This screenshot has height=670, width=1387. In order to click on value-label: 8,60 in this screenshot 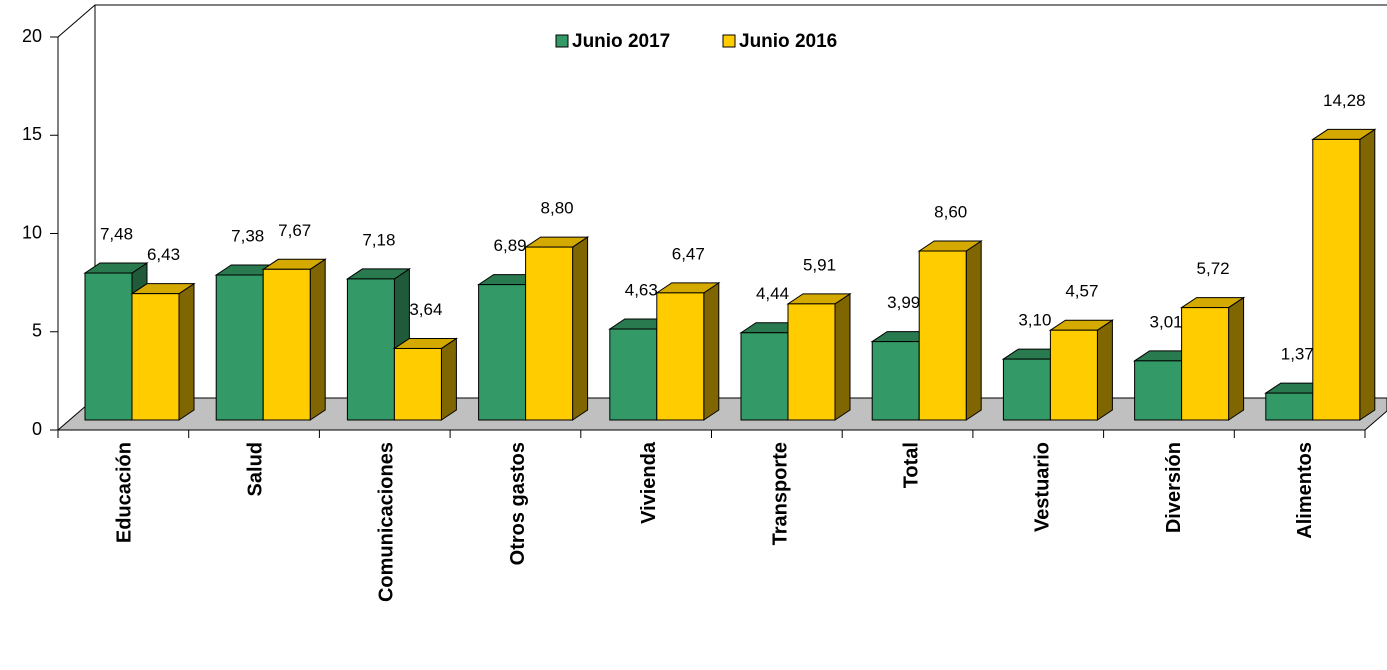, I will do `click(950, 211)`.